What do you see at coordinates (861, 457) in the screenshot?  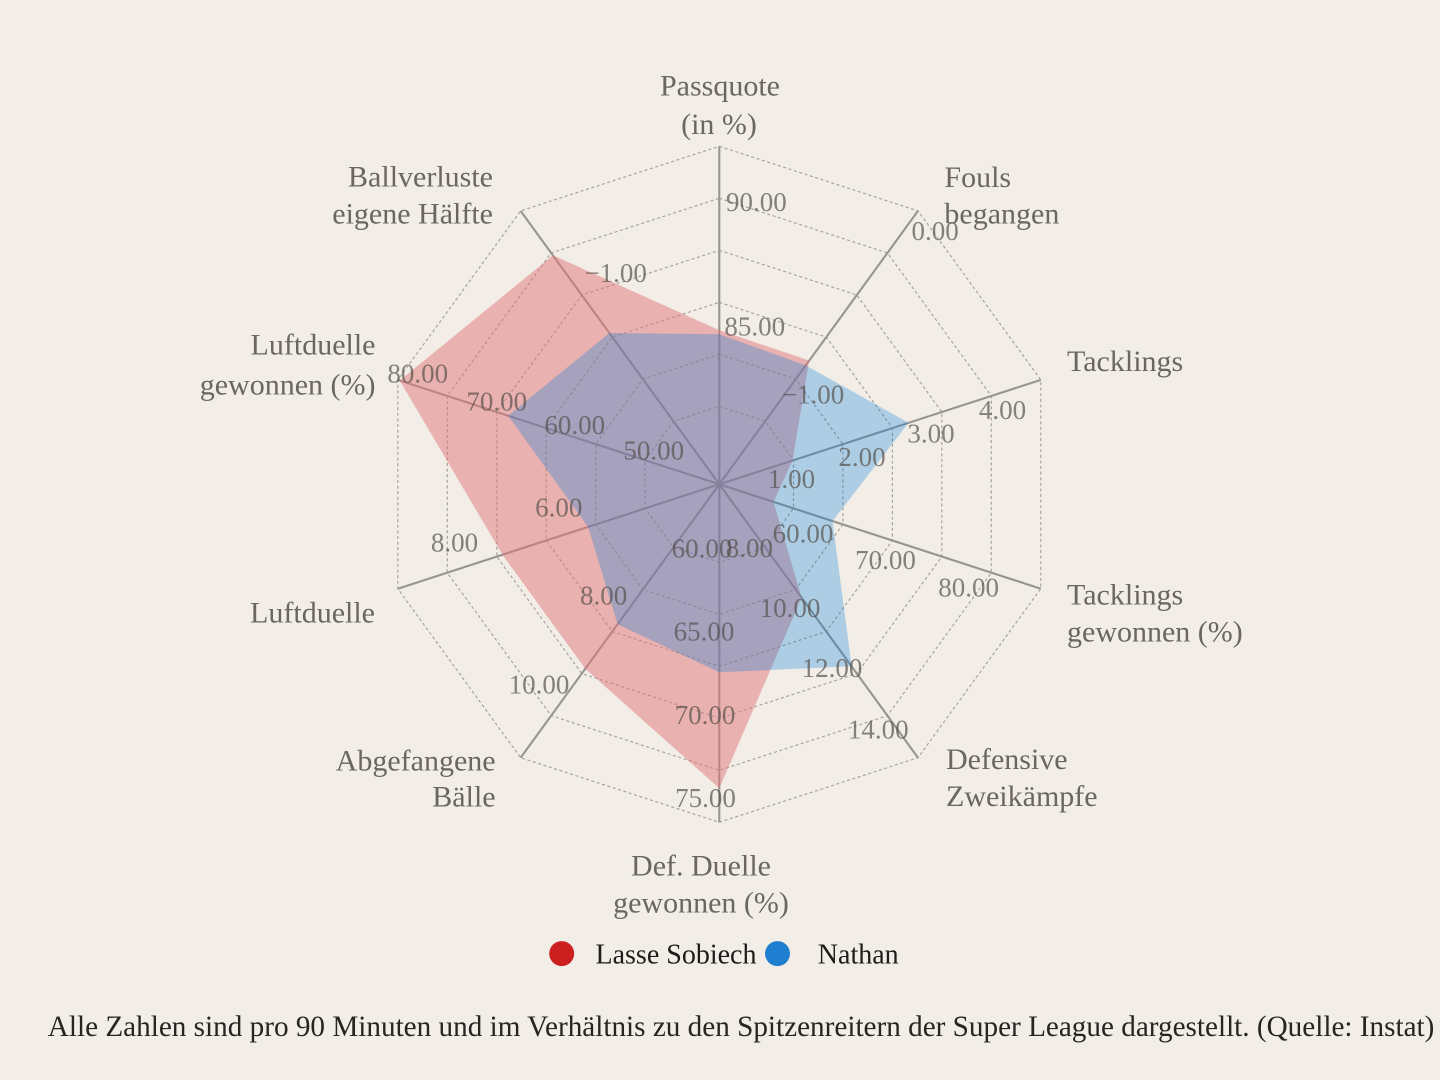 I see `svg-text: 2.00` at bounding box center [861, 457].